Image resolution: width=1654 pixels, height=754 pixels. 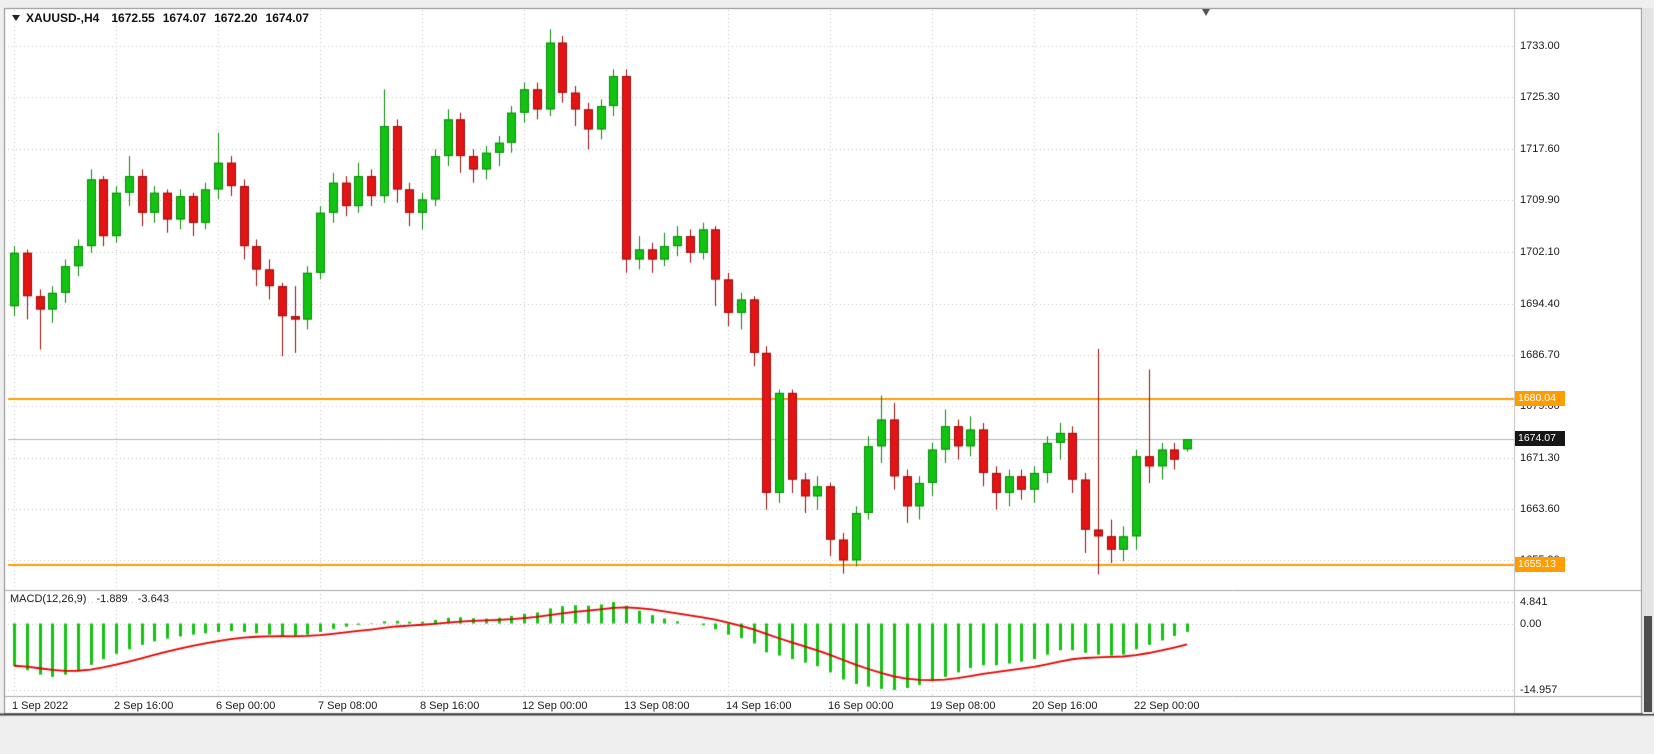 What do you see at coordinates (153, 599) in the screenshot?
I see `macd-signal-value: -3.643` at bounding box center [153, 599].